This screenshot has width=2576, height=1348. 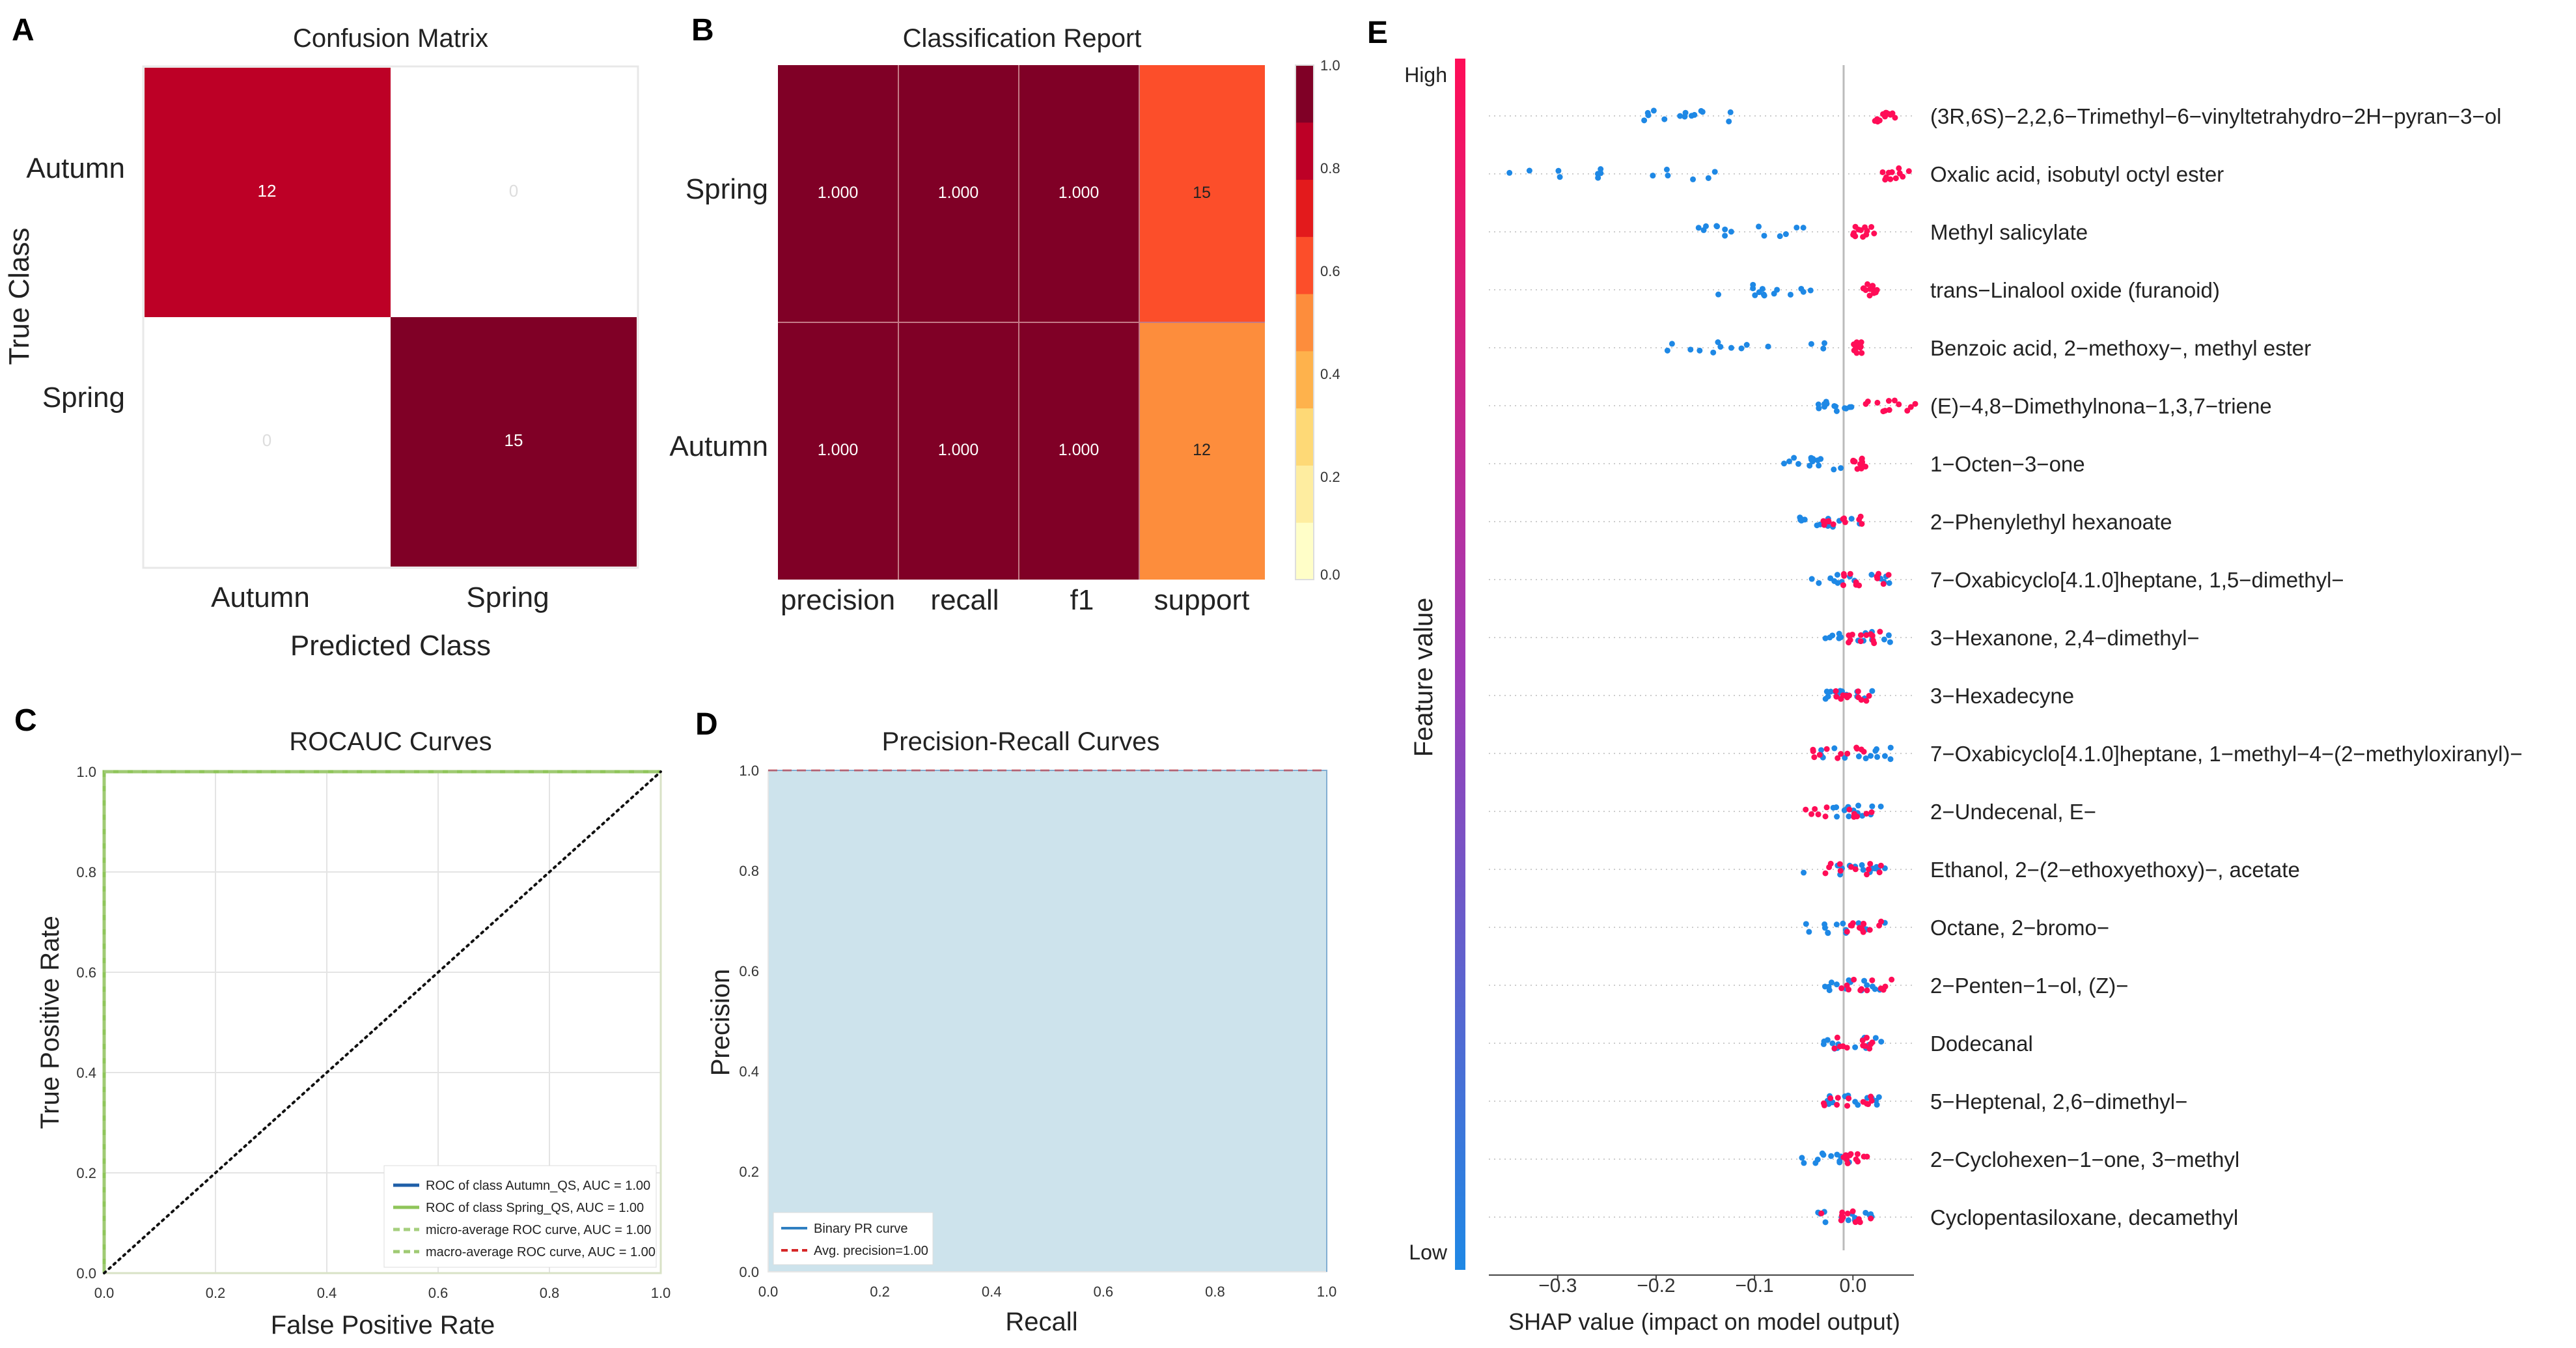 I want to click on cr-cell-spring-support, so click(x=1202, y=193).